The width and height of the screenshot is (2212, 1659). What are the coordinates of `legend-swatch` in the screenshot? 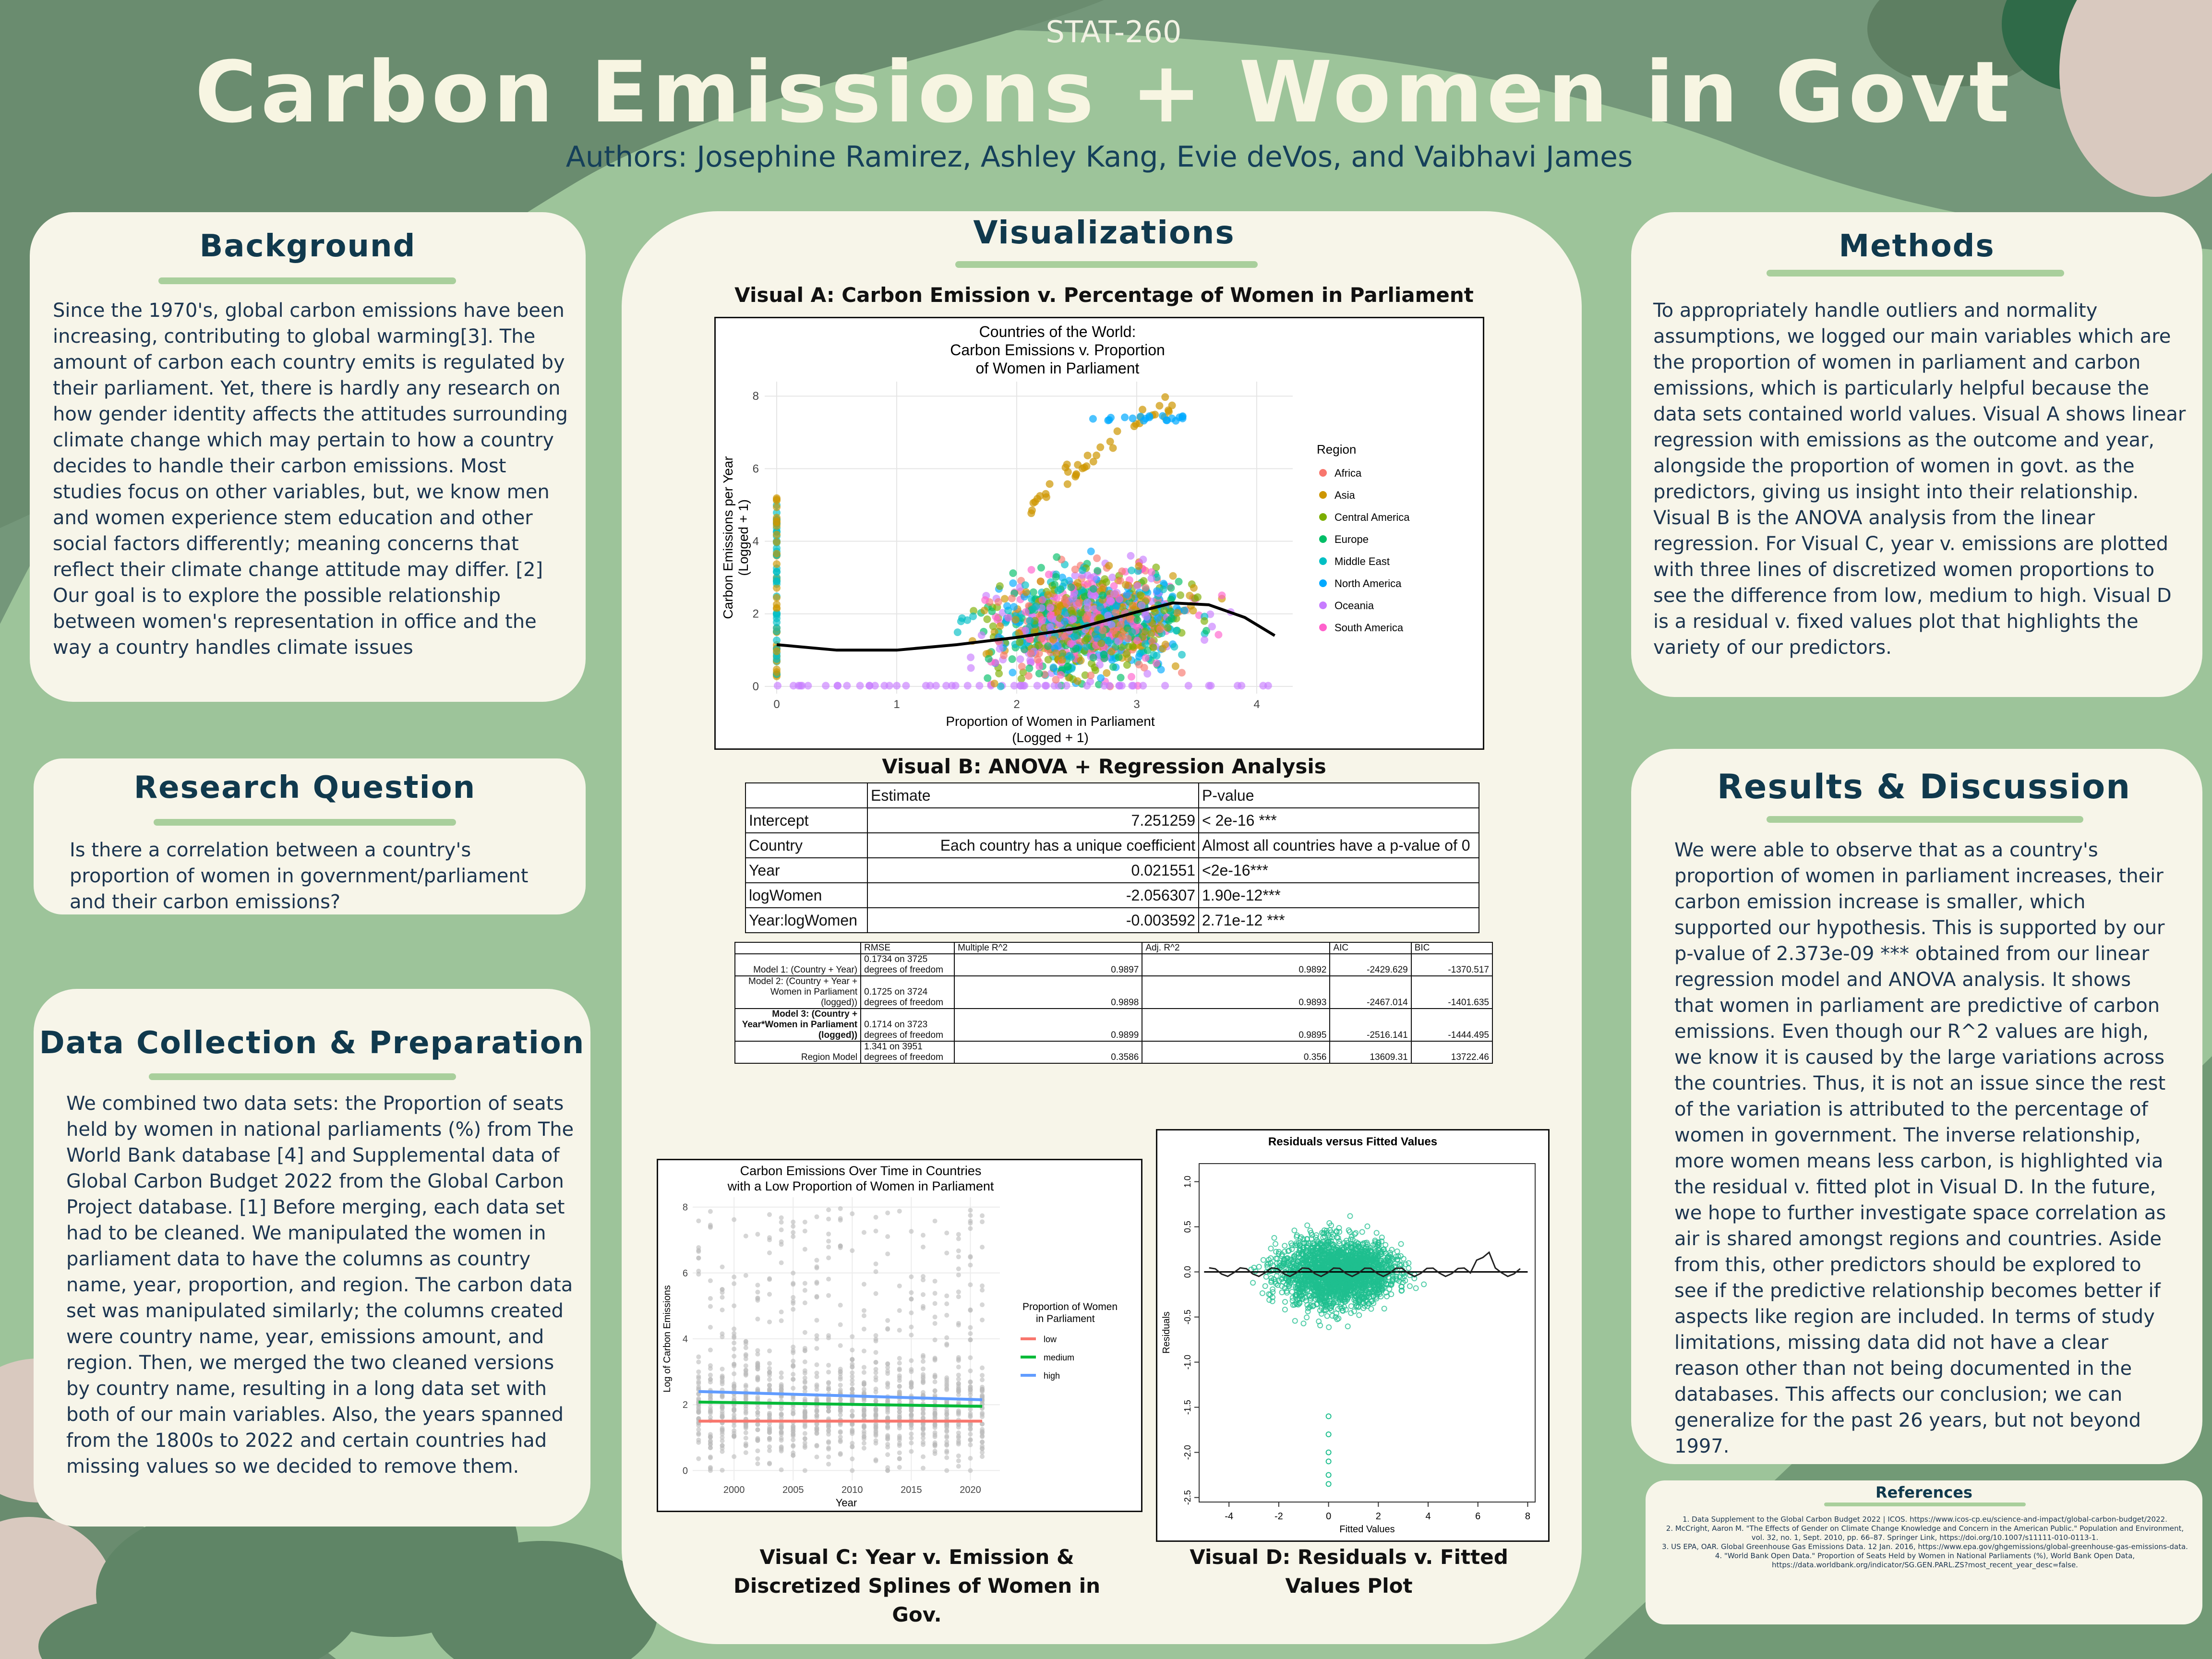 It's located at (1323, 539).